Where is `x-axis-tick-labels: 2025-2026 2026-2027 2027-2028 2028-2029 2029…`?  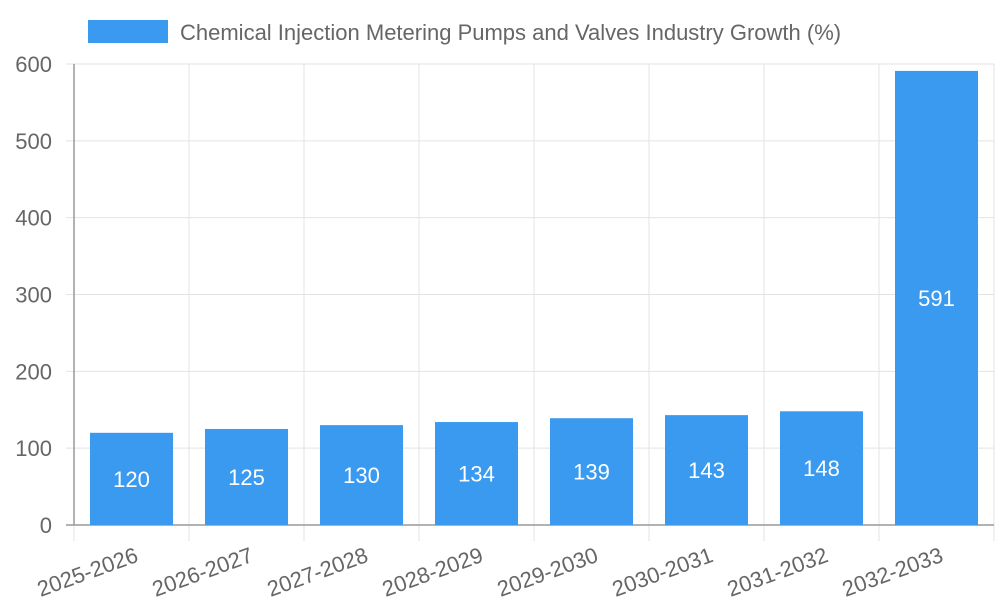 x-axis-tick-labels: 2025-2026 2026-2027 2027-2028 2028-2029 2029… is located at coordinates (490, 571).